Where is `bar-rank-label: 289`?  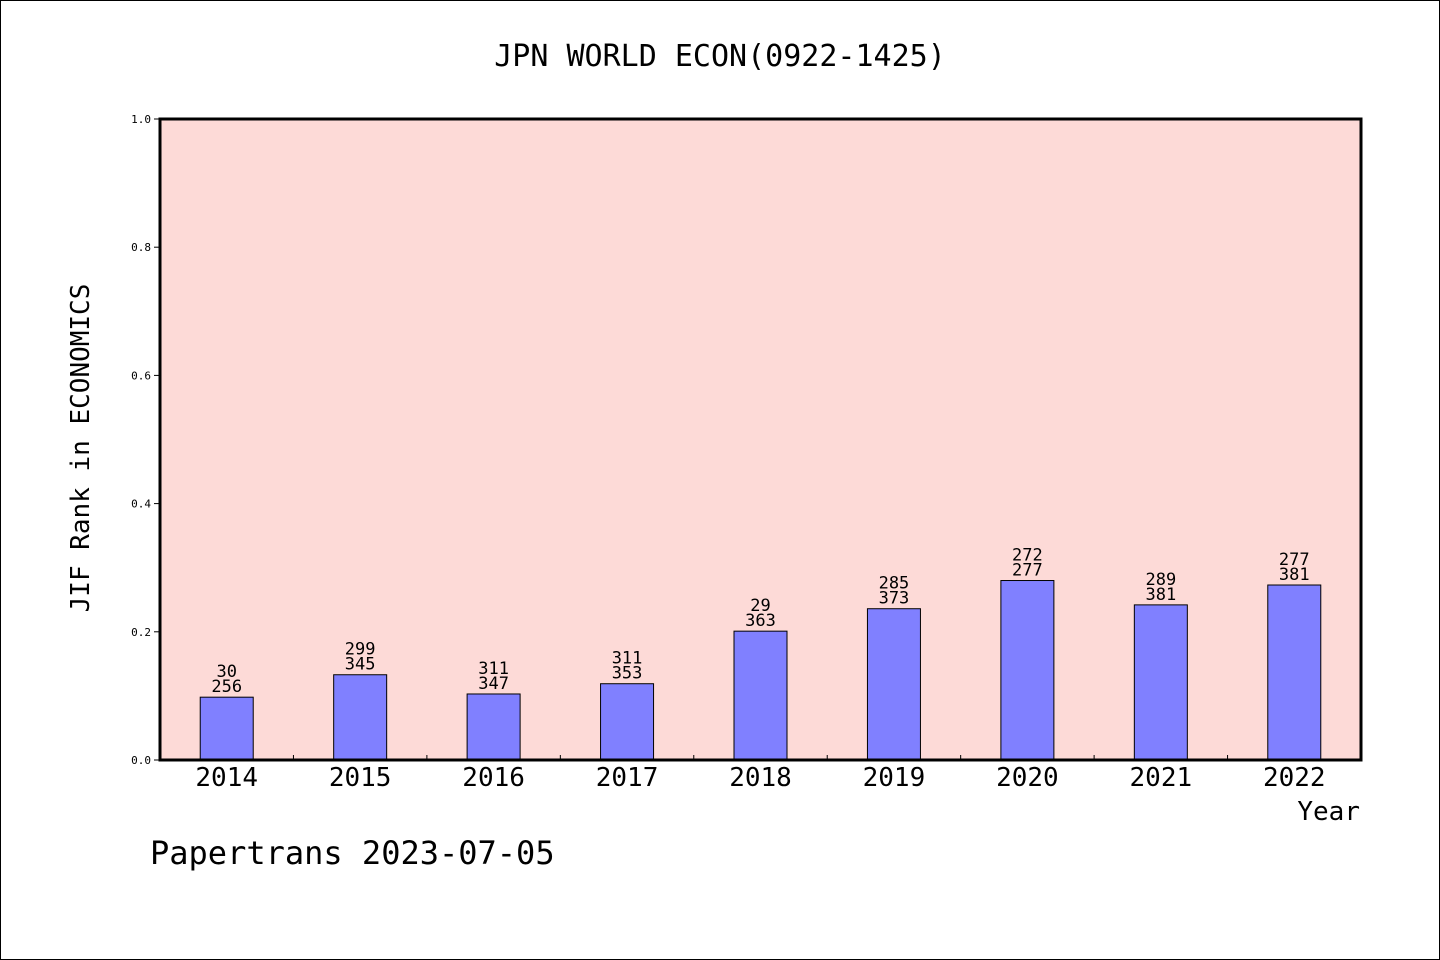
bar-rank-label: 289 is located at coordinates (1160, 580).